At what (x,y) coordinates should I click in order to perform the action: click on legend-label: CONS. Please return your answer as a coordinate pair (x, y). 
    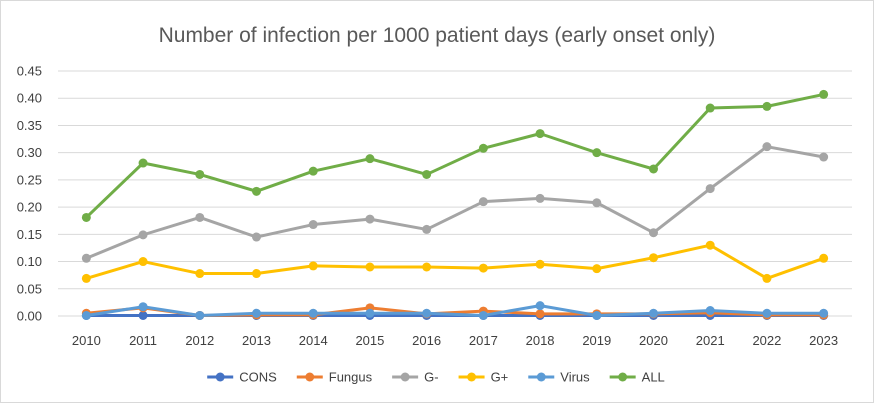
    Looking at the image, I should click on (258, 377).